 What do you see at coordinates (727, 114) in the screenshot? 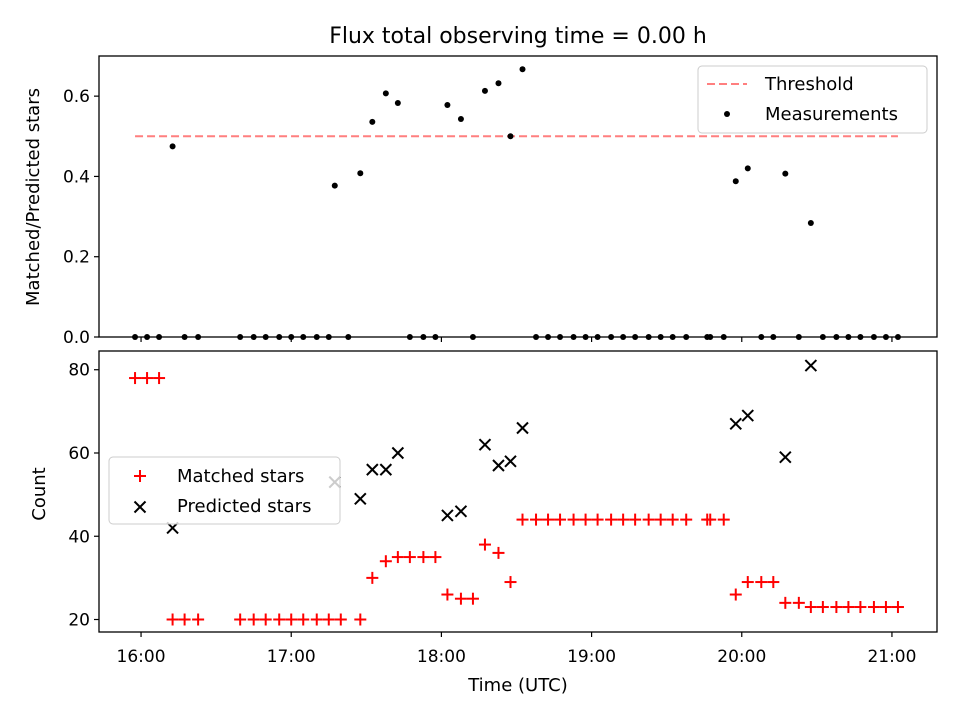
I see `legend-measurements-swatch` at bounding box center [727, 114].